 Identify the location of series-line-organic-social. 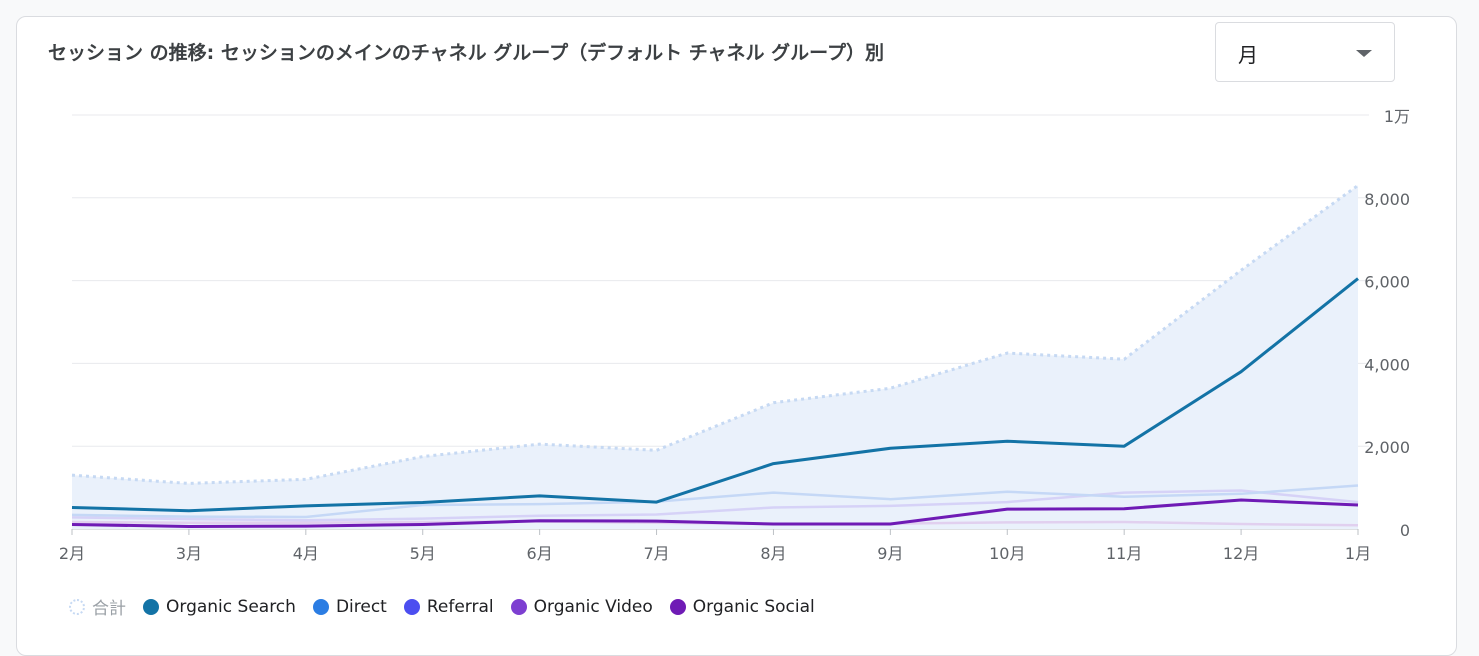
(715, 513).